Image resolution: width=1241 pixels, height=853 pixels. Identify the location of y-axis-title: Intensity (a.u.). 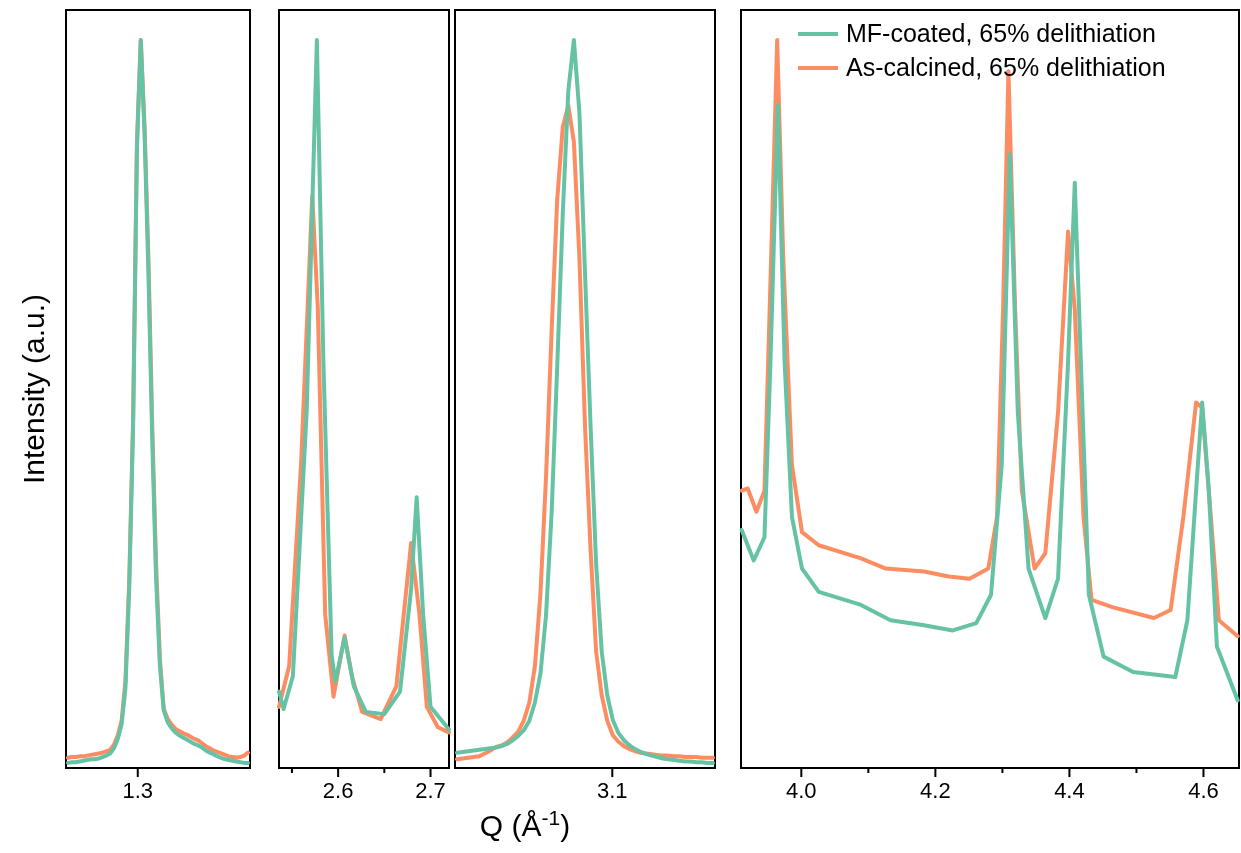
(33, 389).